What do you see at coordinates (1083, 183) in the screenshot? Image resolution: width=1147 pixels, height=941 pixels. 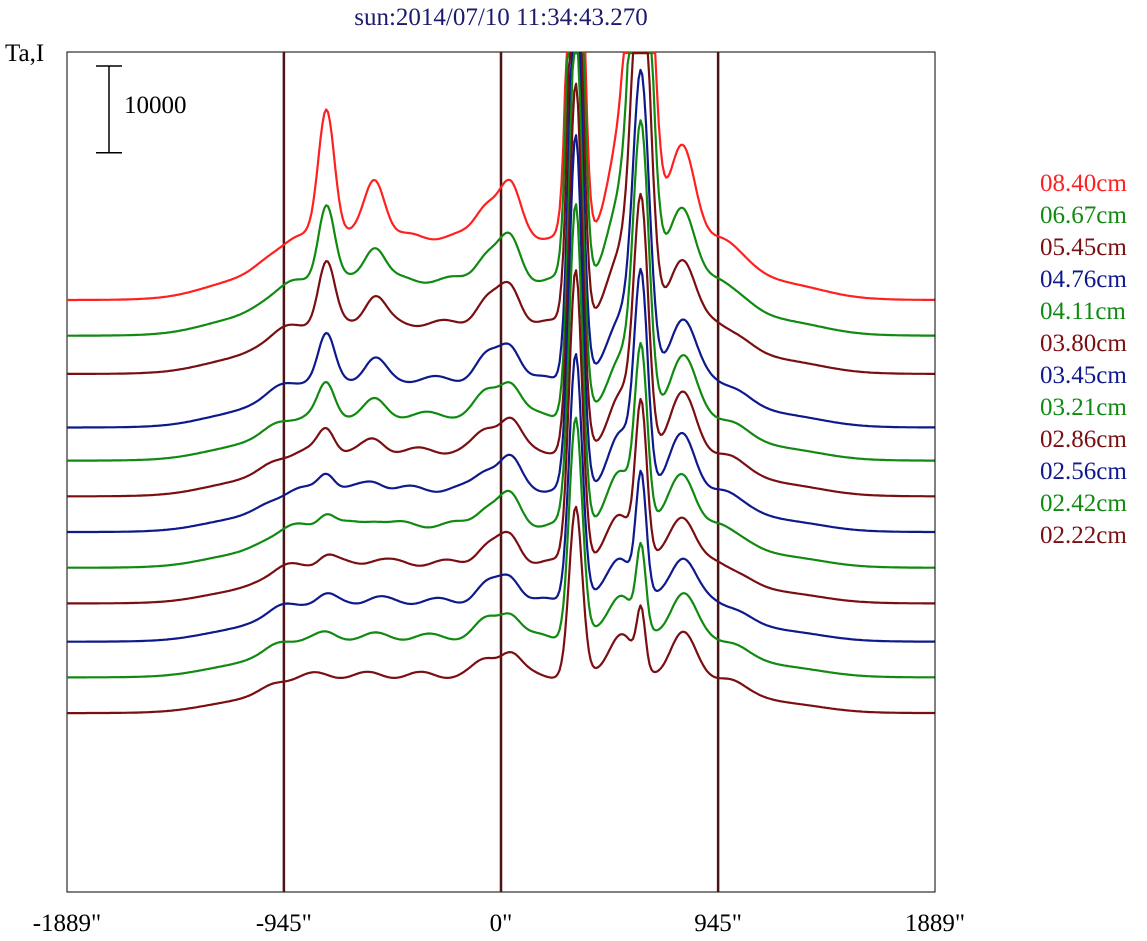 I see `legend-item: 08.40cm` at bounding box center [1083, 183].